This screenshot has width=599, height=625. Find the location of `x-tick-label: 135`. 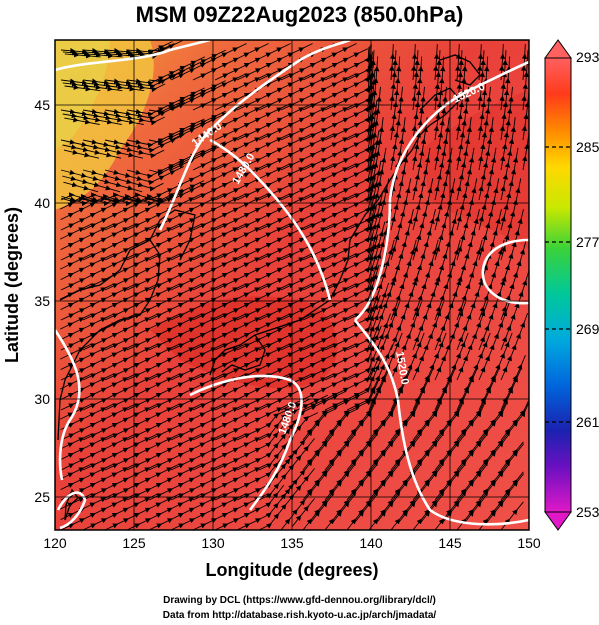

x-tick-label: 135 is located at coordinates (292, 543).